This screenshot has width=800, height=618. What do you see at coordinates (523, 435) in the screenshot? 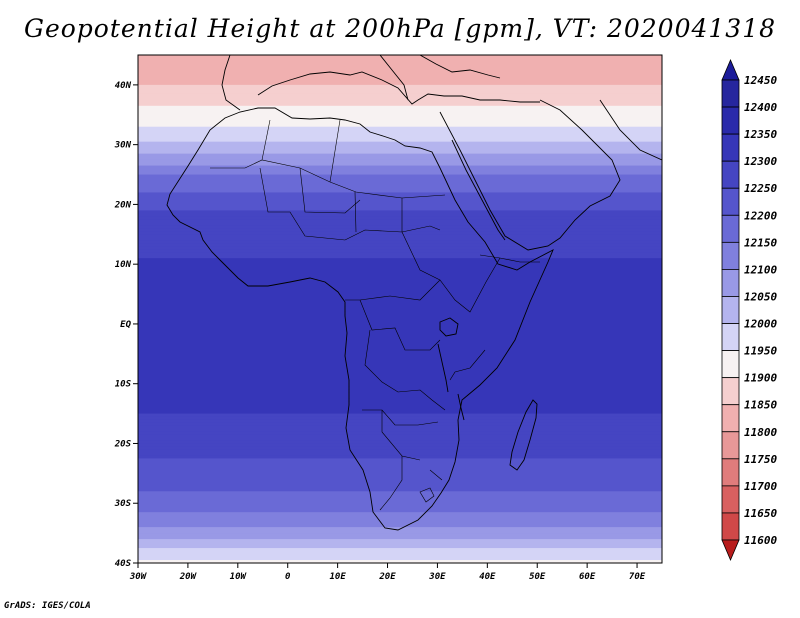
I see `madagascar-coastline` at bounding box center [523, 435].